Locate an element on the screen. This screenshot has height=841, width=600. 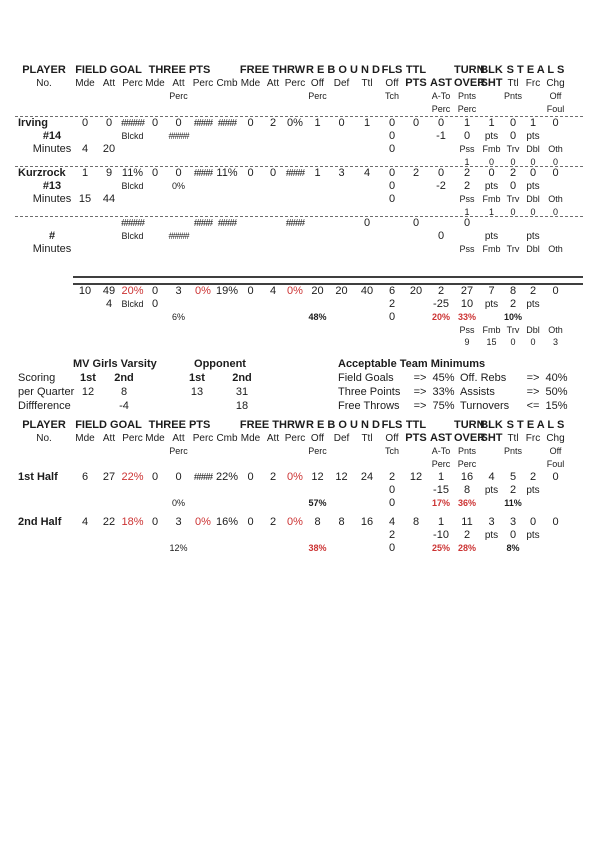
cell: 15 is located at coordinates (85, 199).